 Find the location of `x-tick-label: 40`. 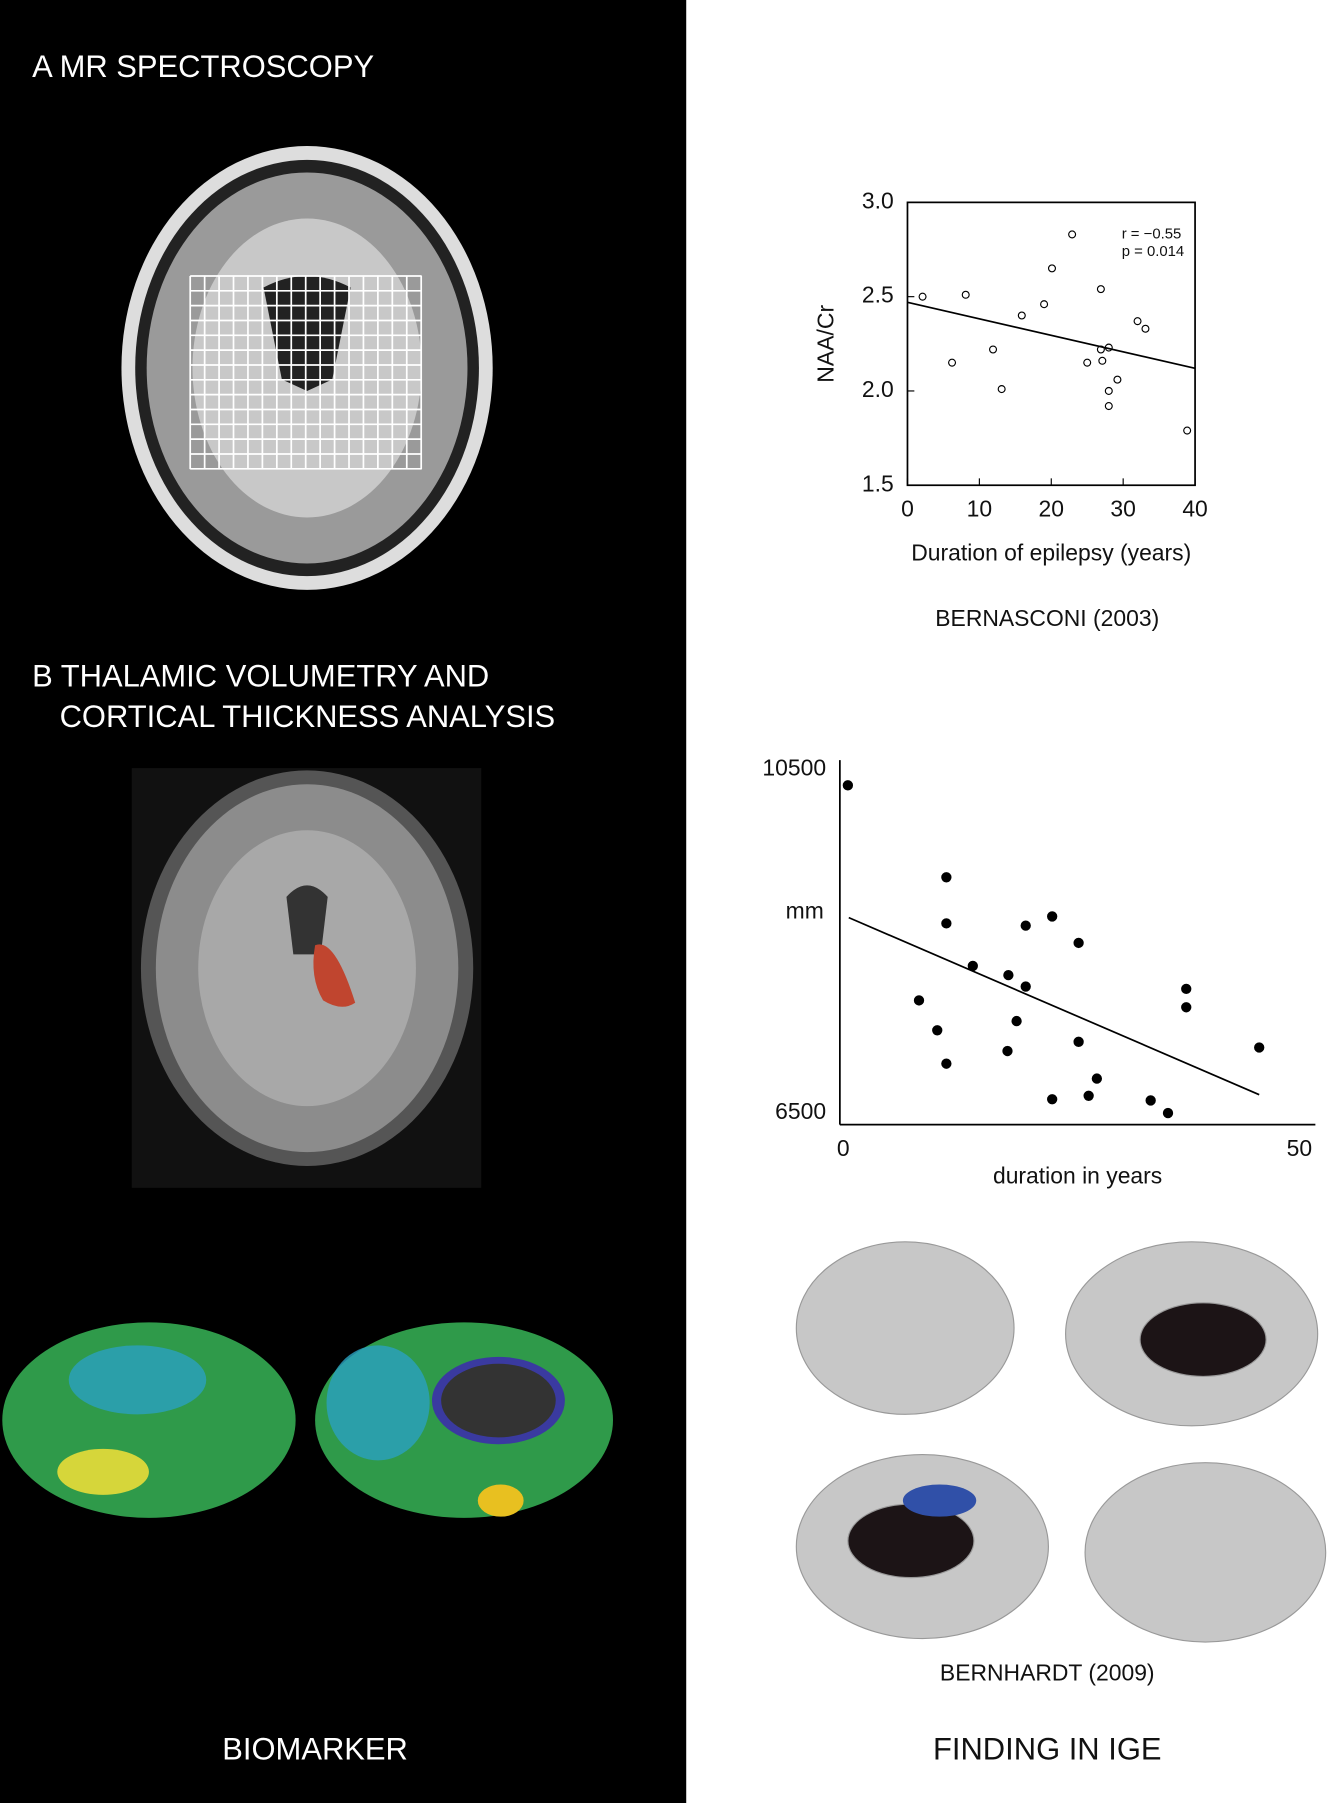

x-tick-label: 40 is located at coordinates (1194, 509).